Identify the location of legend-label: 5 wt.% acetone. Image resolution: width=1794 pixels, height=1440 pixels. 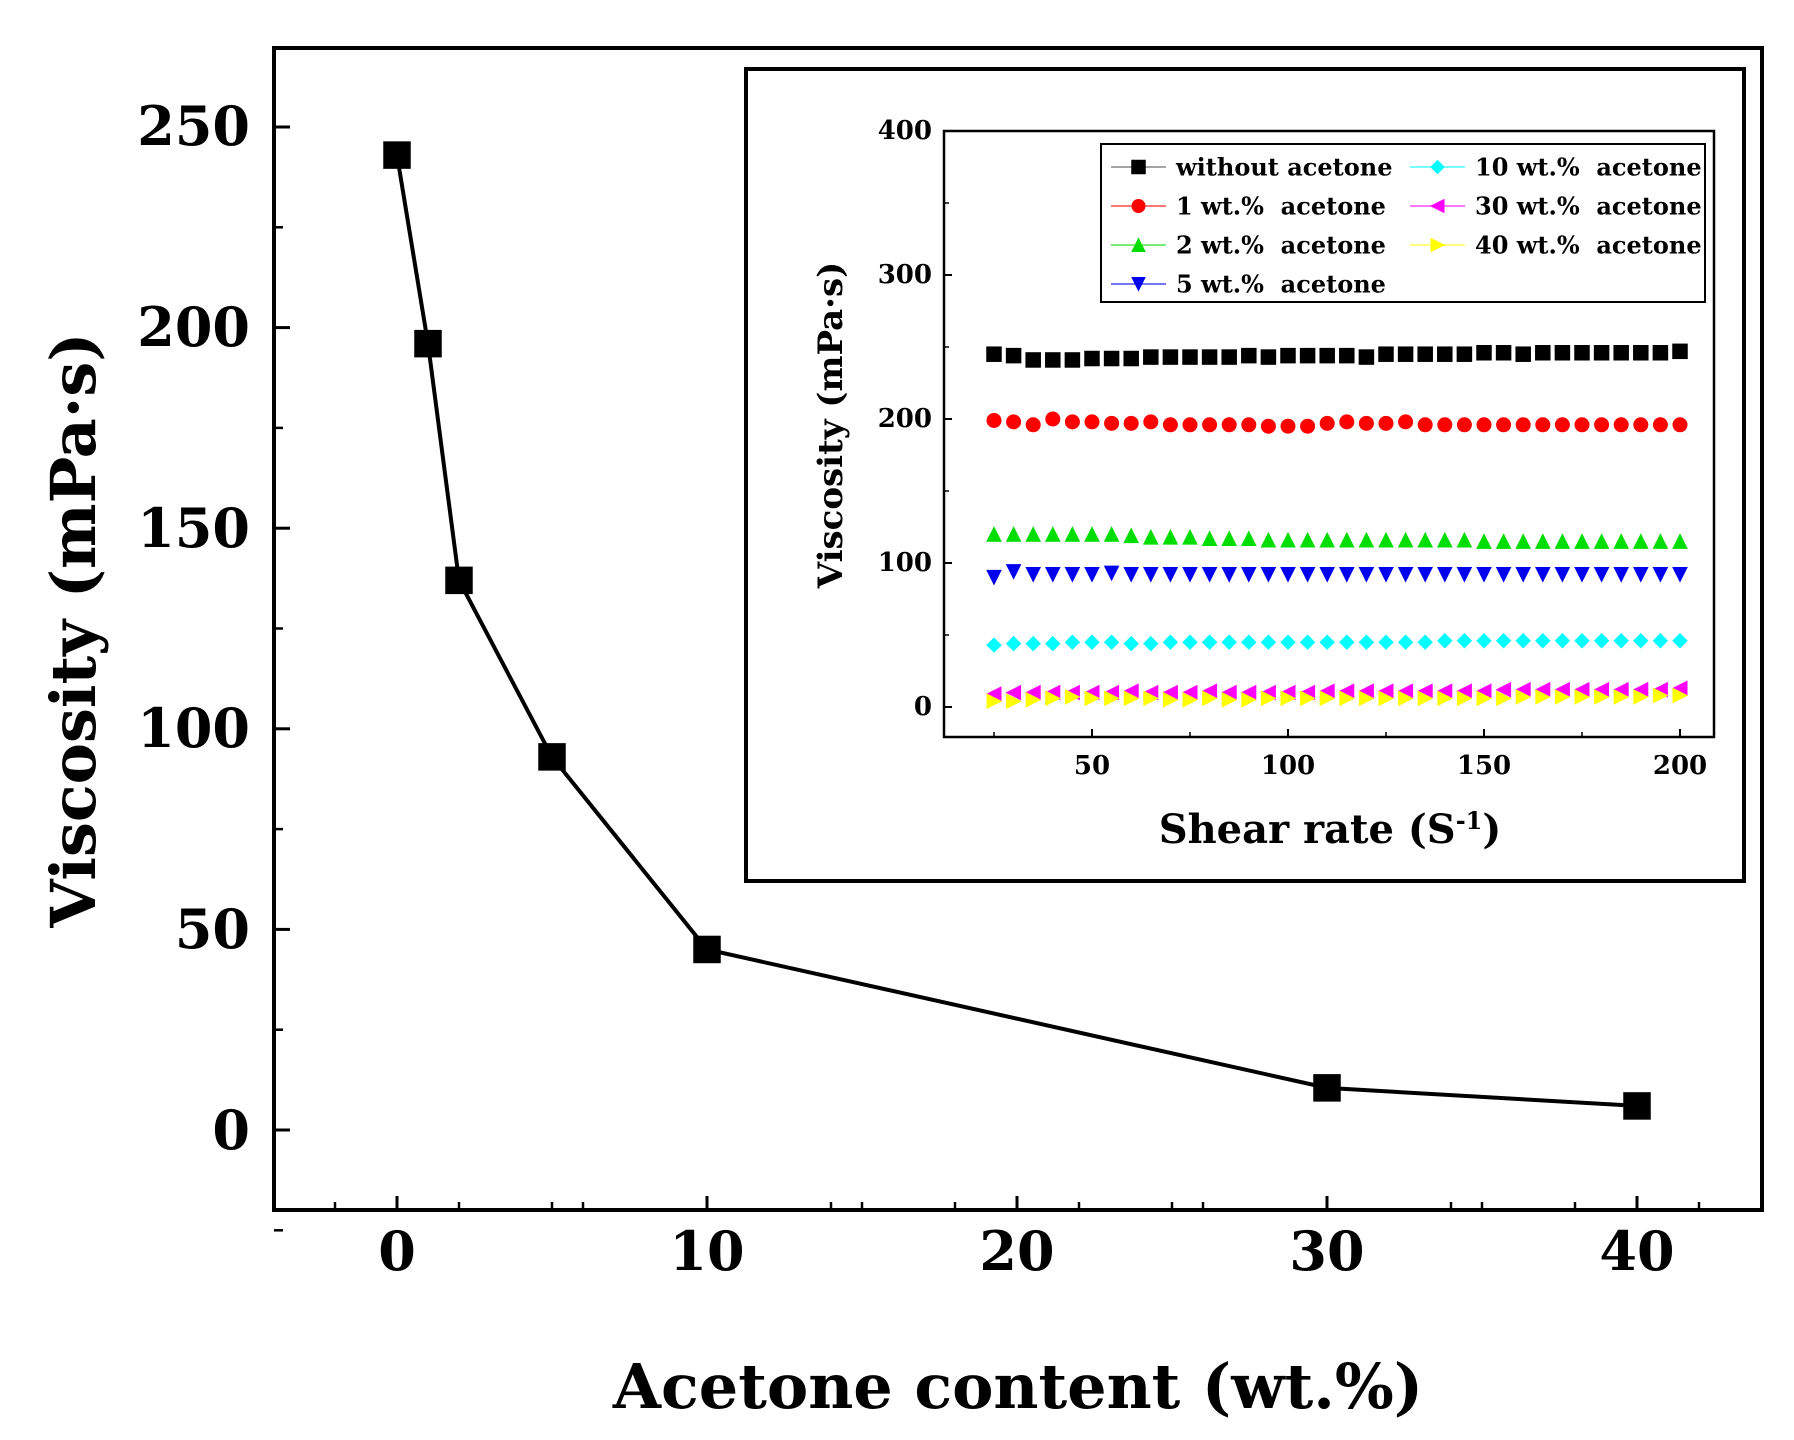
(1281, 284).